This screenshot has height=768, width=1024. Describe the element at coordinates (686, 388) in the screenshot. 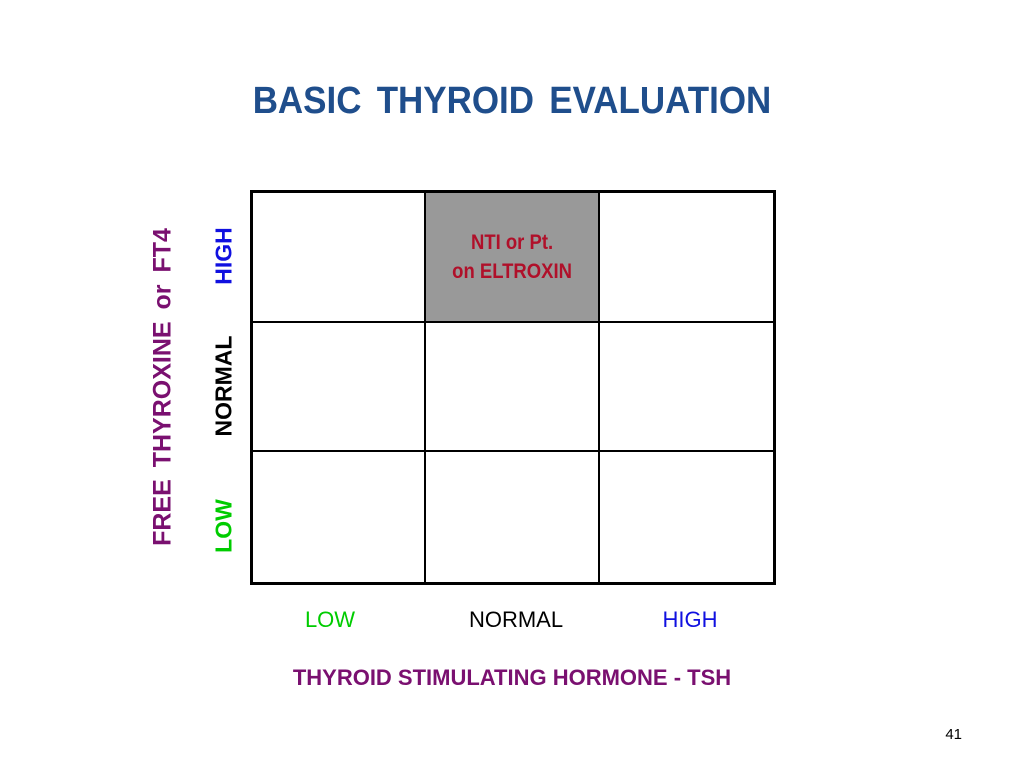

I see `grid-cell-normal-high` at that location.